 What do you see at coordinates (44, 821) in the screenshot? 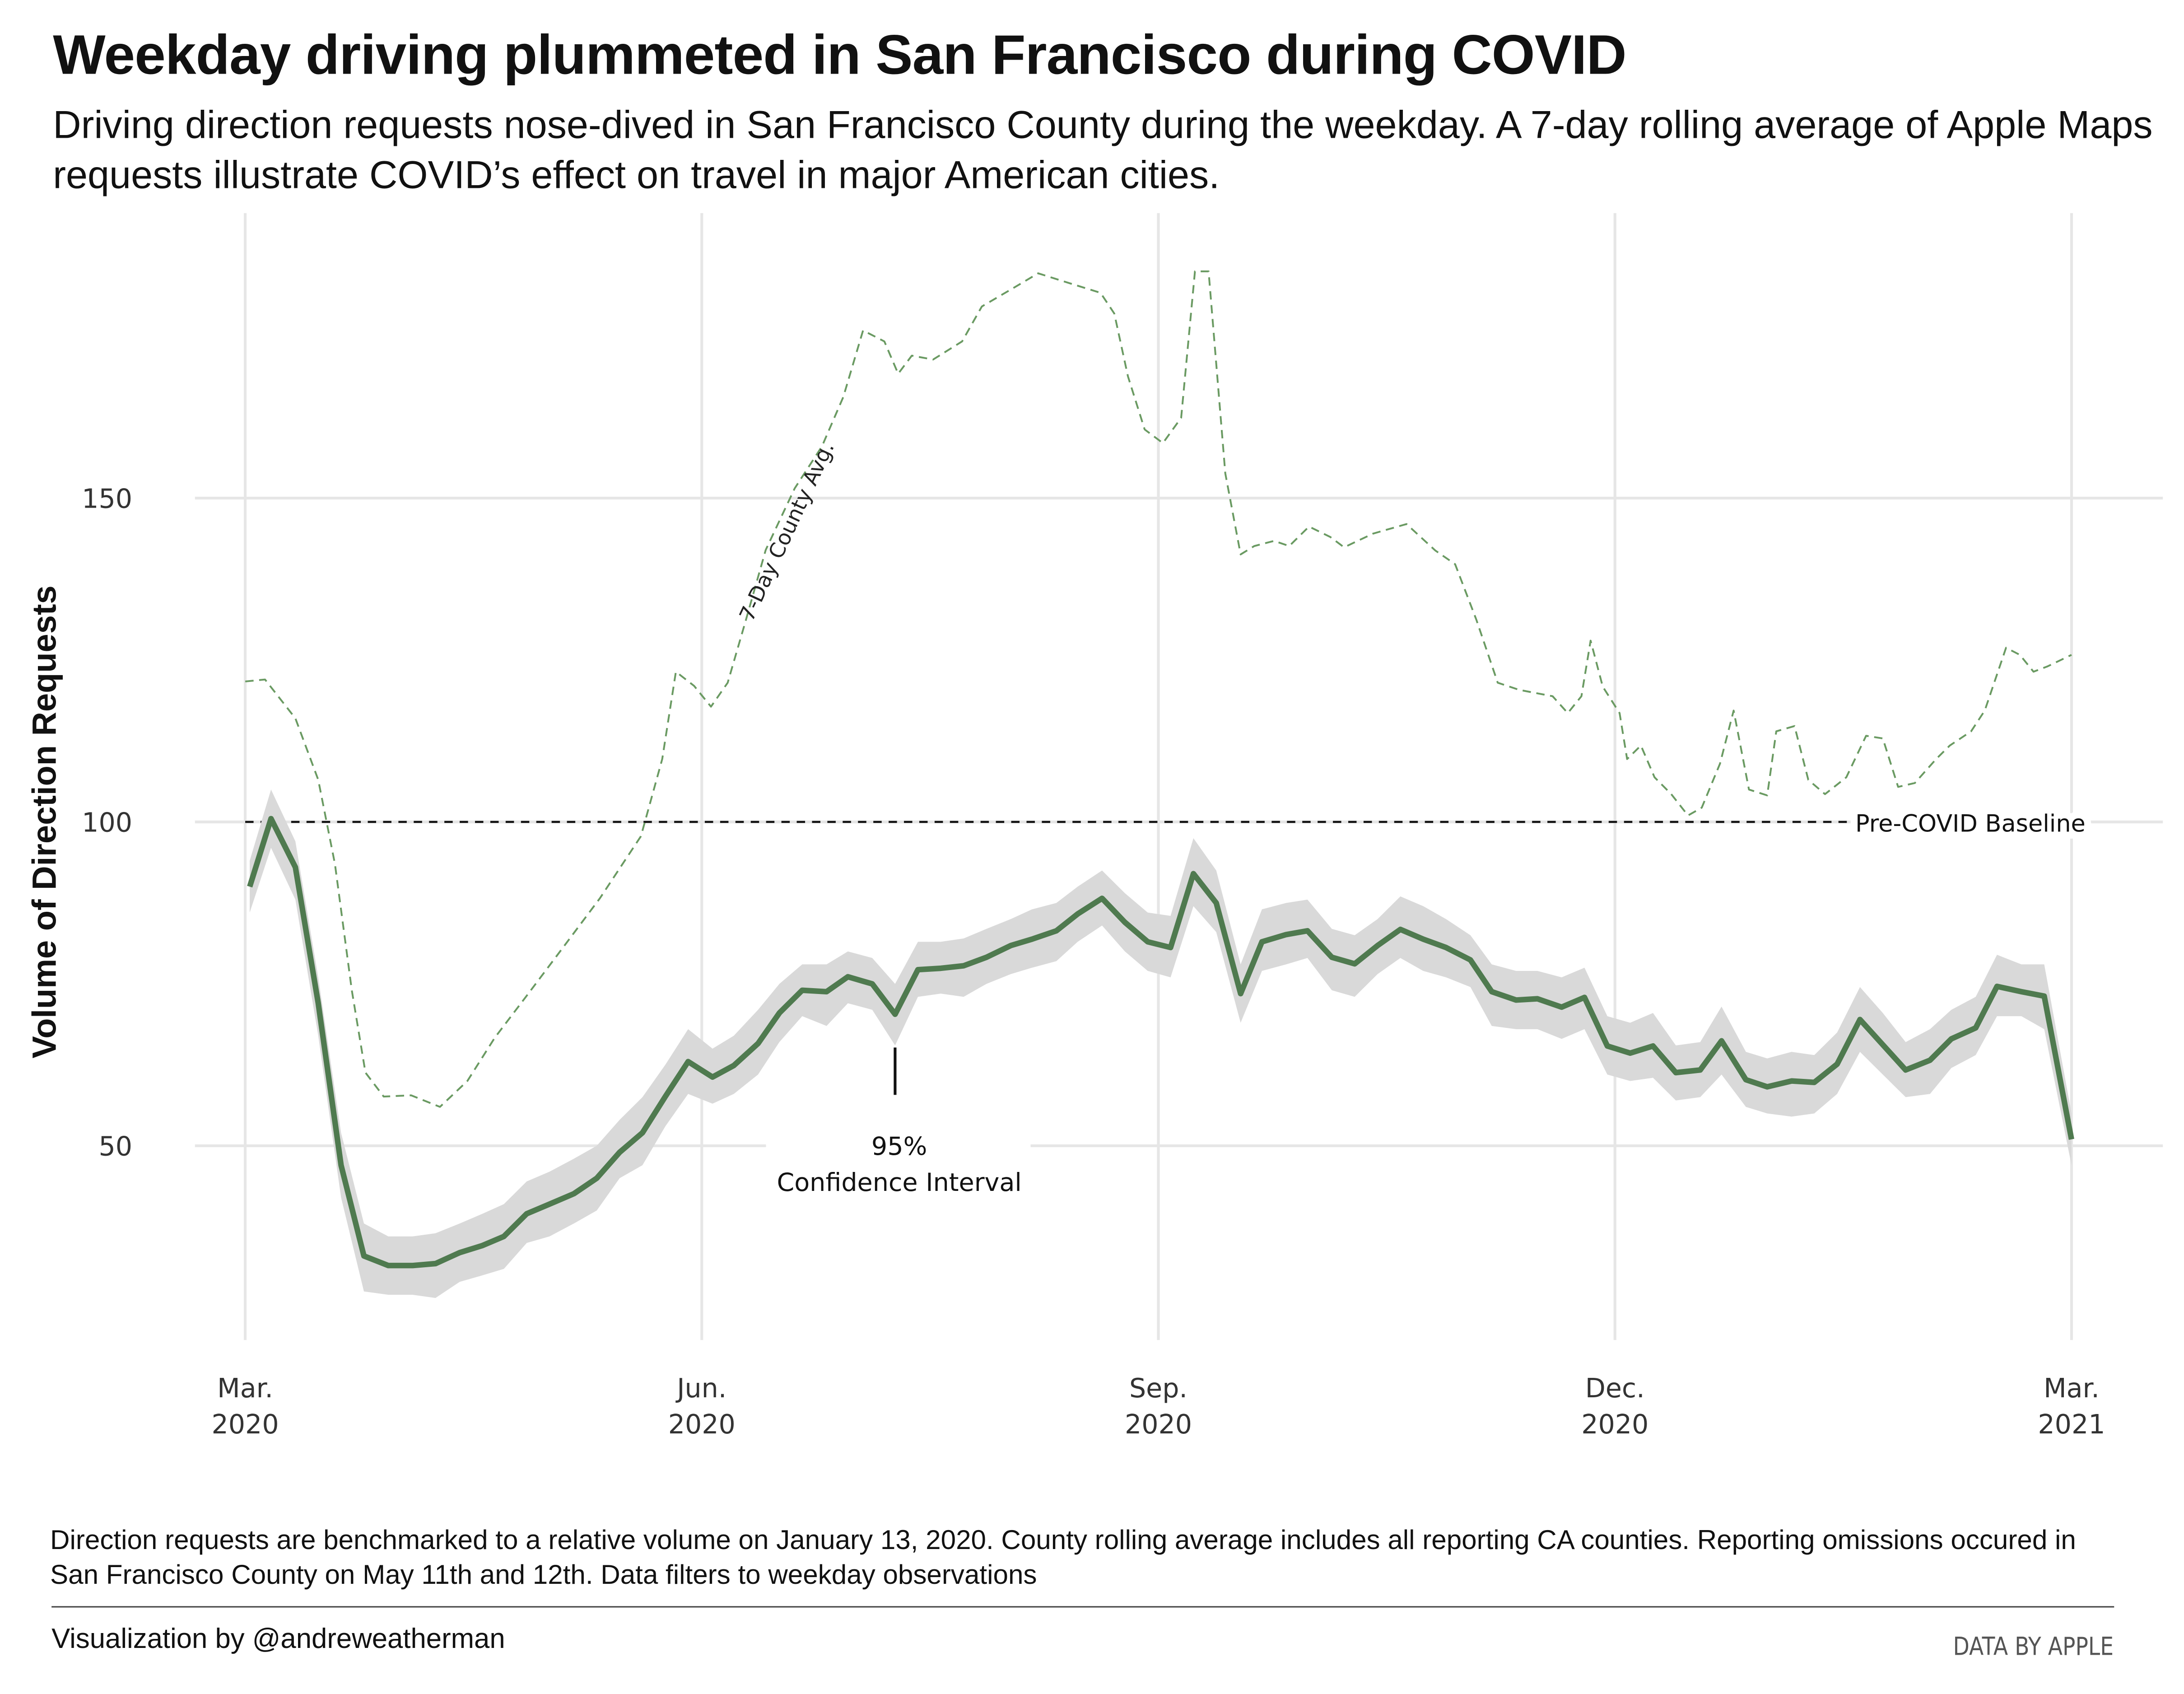
I see `y-axis-label: Volume of Direction Requests` at bounding box center [44, 821].